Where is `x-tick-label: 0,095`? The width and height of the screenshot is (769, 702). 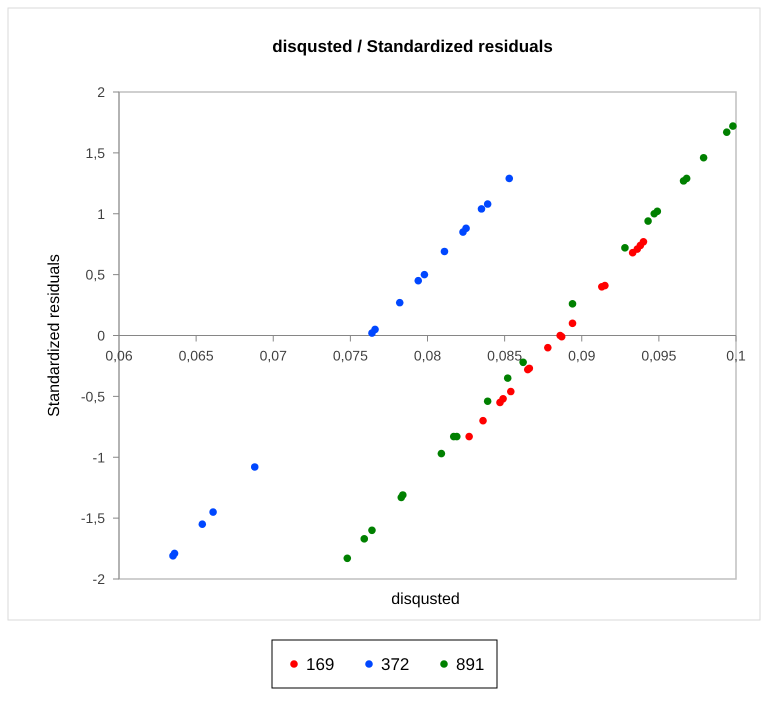
x-tick-label: 0,095 is located at coordinates (659, 356).